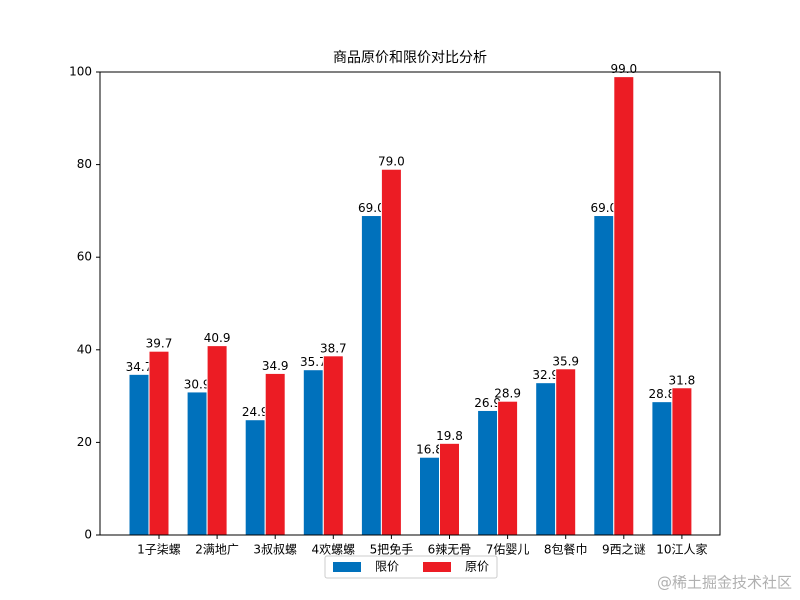 The width and height of the screenshot is (800, 600). I want to click on value-label: 35.7, so click(313, 362).